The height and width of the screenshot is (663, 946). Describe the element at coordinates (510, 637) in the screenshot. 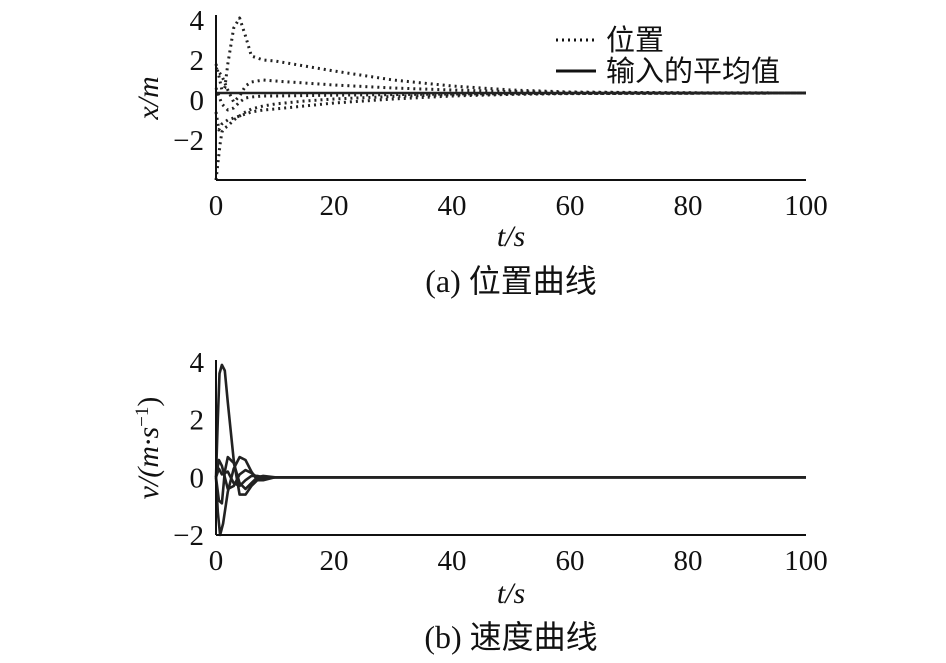

I see `panel-b-caption: (b) 速度曲线` at that location.